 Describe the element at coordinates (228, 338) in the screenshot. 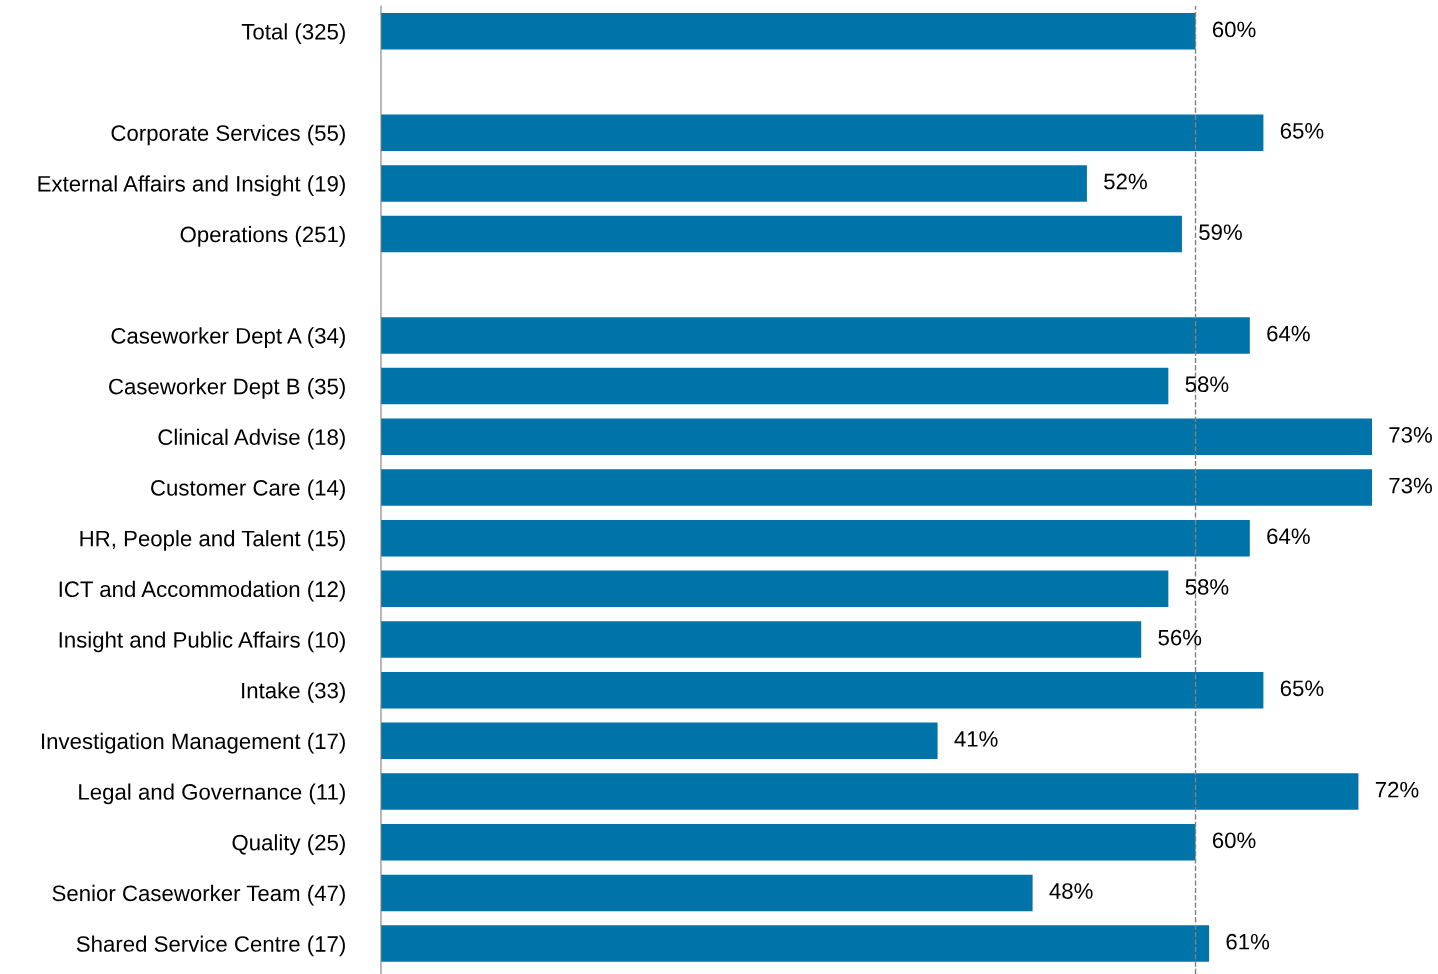

I see `y-tick-label: Caseworker Dept A (34)` at that location.